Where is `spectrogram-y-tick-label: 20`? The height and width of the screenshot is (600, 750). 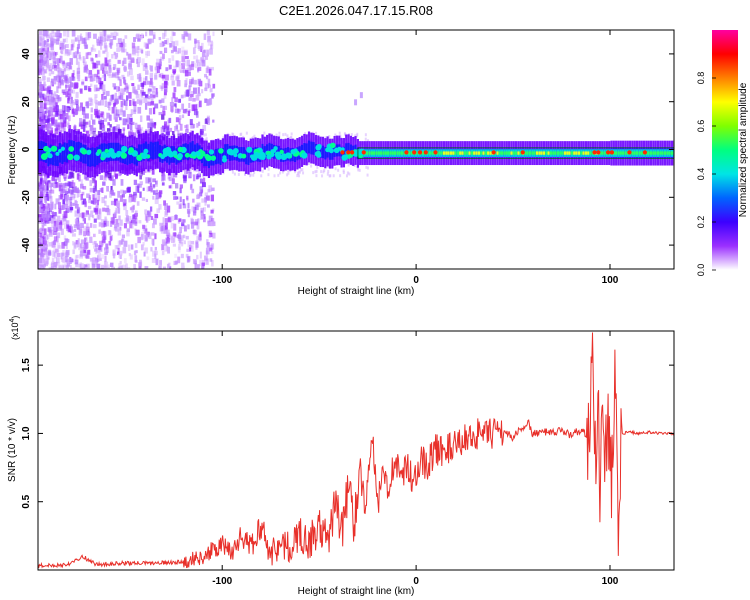
spectrogram-y-tick-label: 20 is located at coordinates (26, 102).